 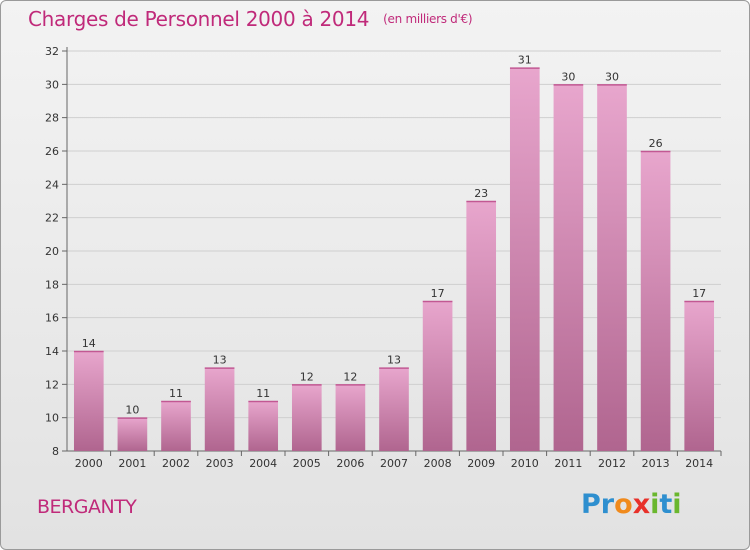 I want to click on x-tick-label: 2009, so click(x=481, y=463).